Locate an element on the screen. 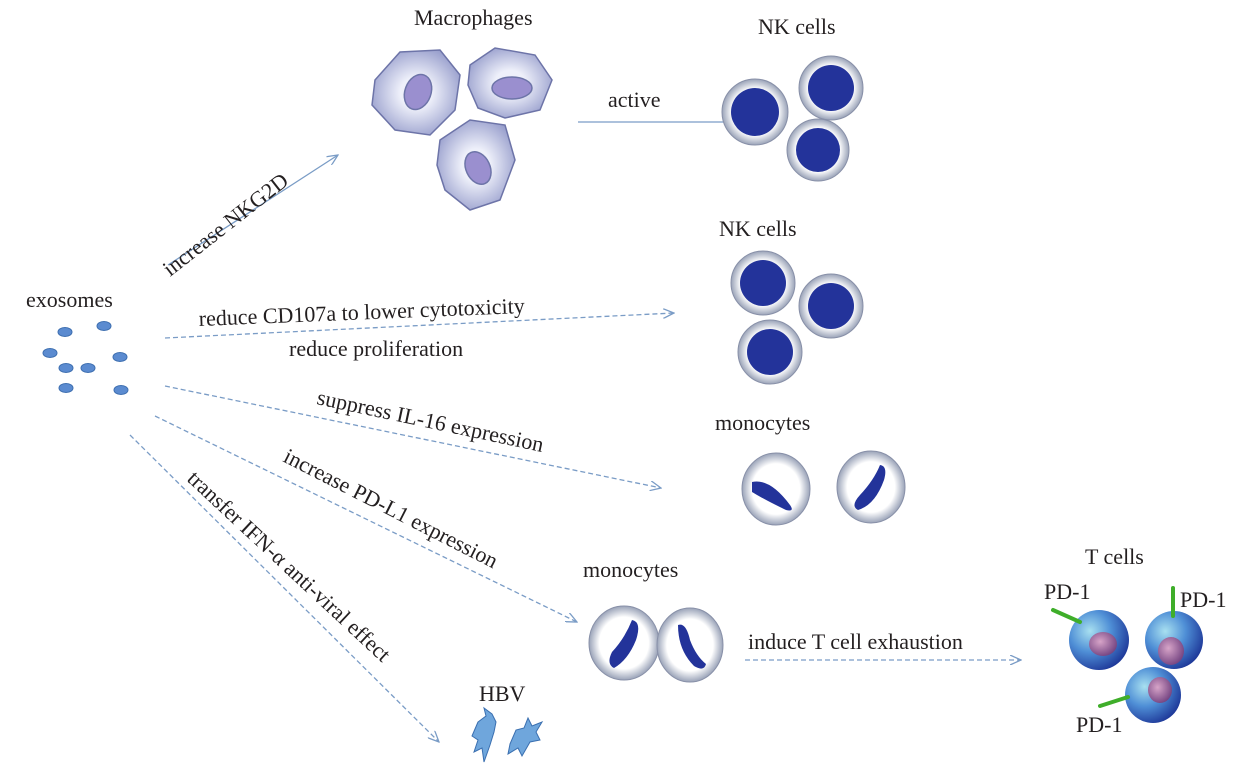  active-label: active is located at coordinates (634, 99).